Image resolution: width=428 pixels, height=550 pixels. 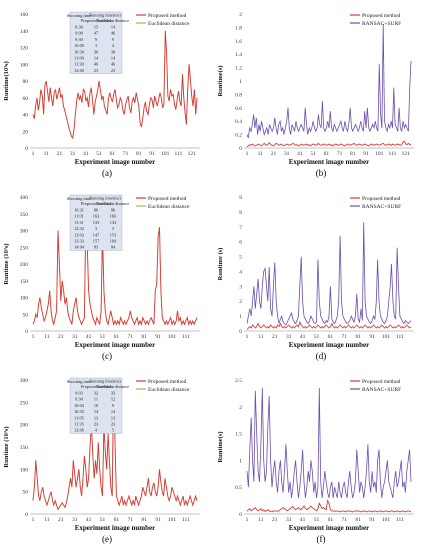 What do you see at coordinates (79, 70) in the screenshot?
I see `table-cell: 12:00` at bounding box center [79, 70].